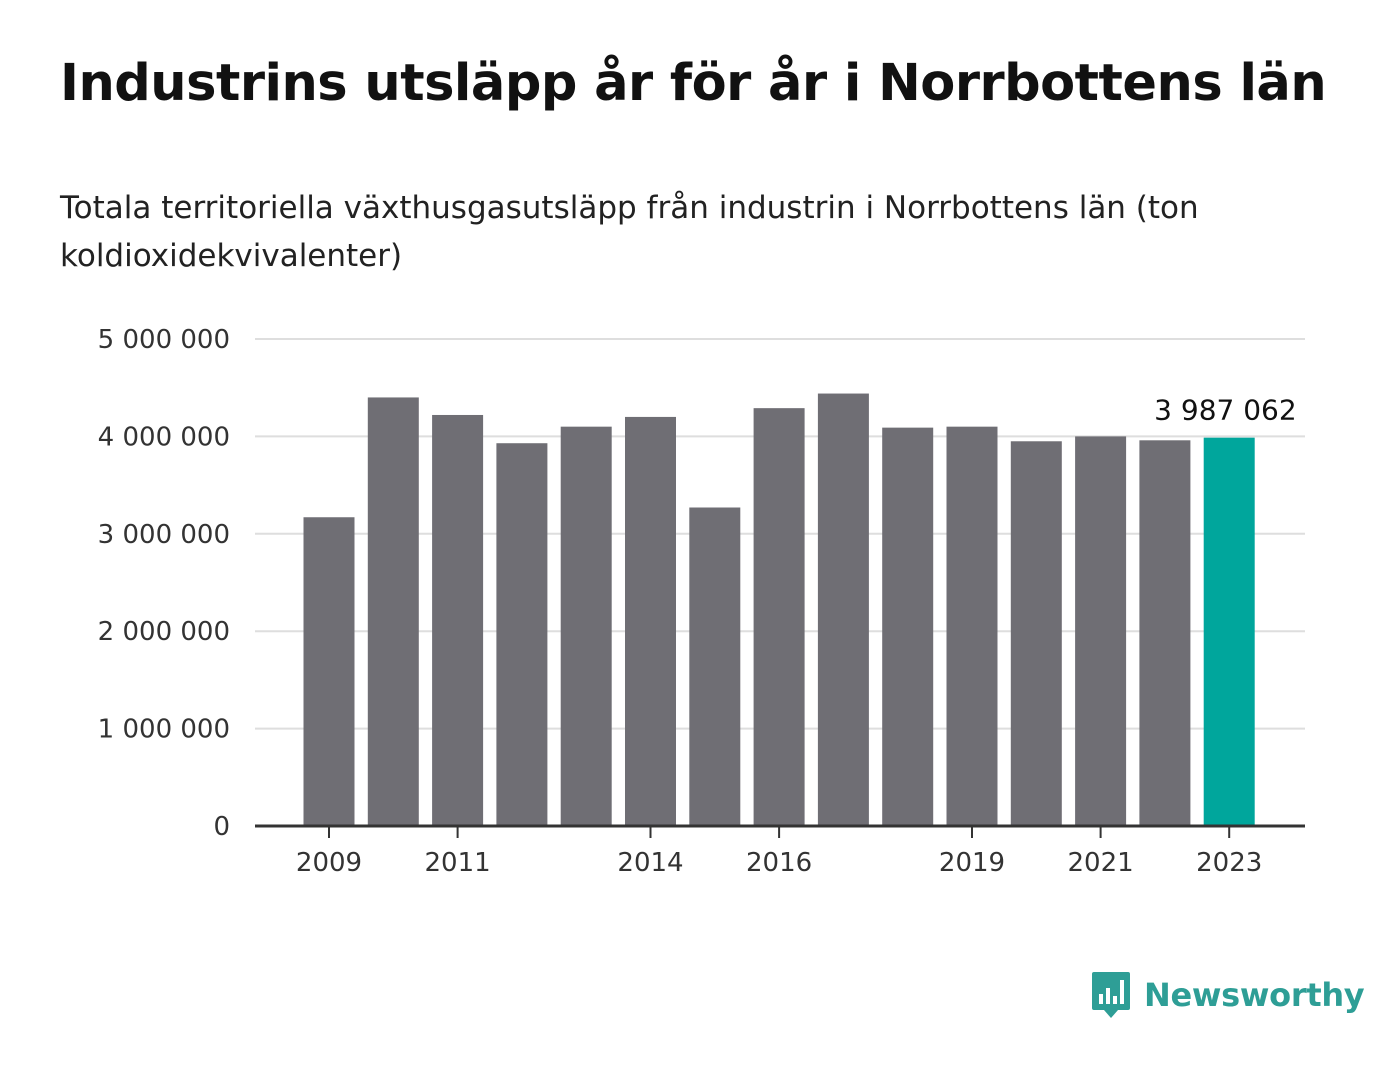  Describe the element at coordinates (221, 827) in the screenshot. I see `y-tick-label: 0` at that location.